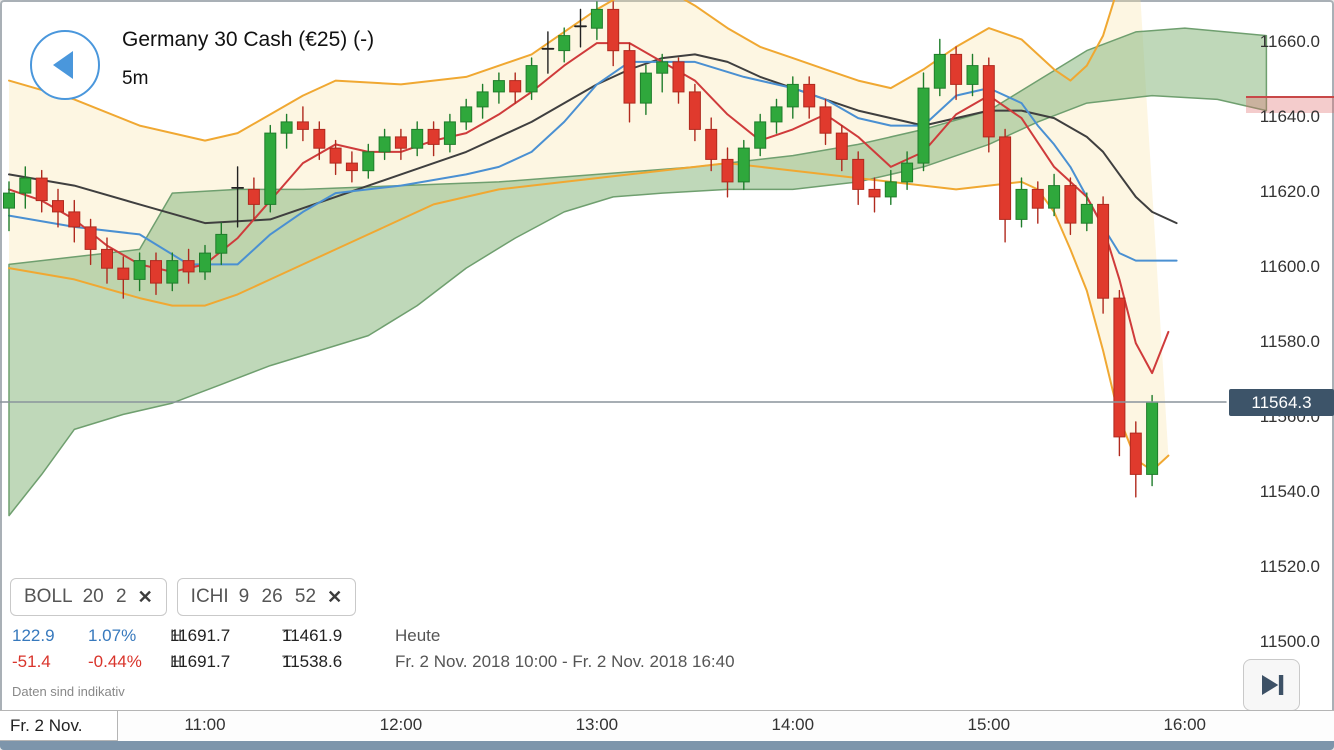  I want to click on indicator-chip-boll: BOLL 20 2 ✕, so click(88, 597).